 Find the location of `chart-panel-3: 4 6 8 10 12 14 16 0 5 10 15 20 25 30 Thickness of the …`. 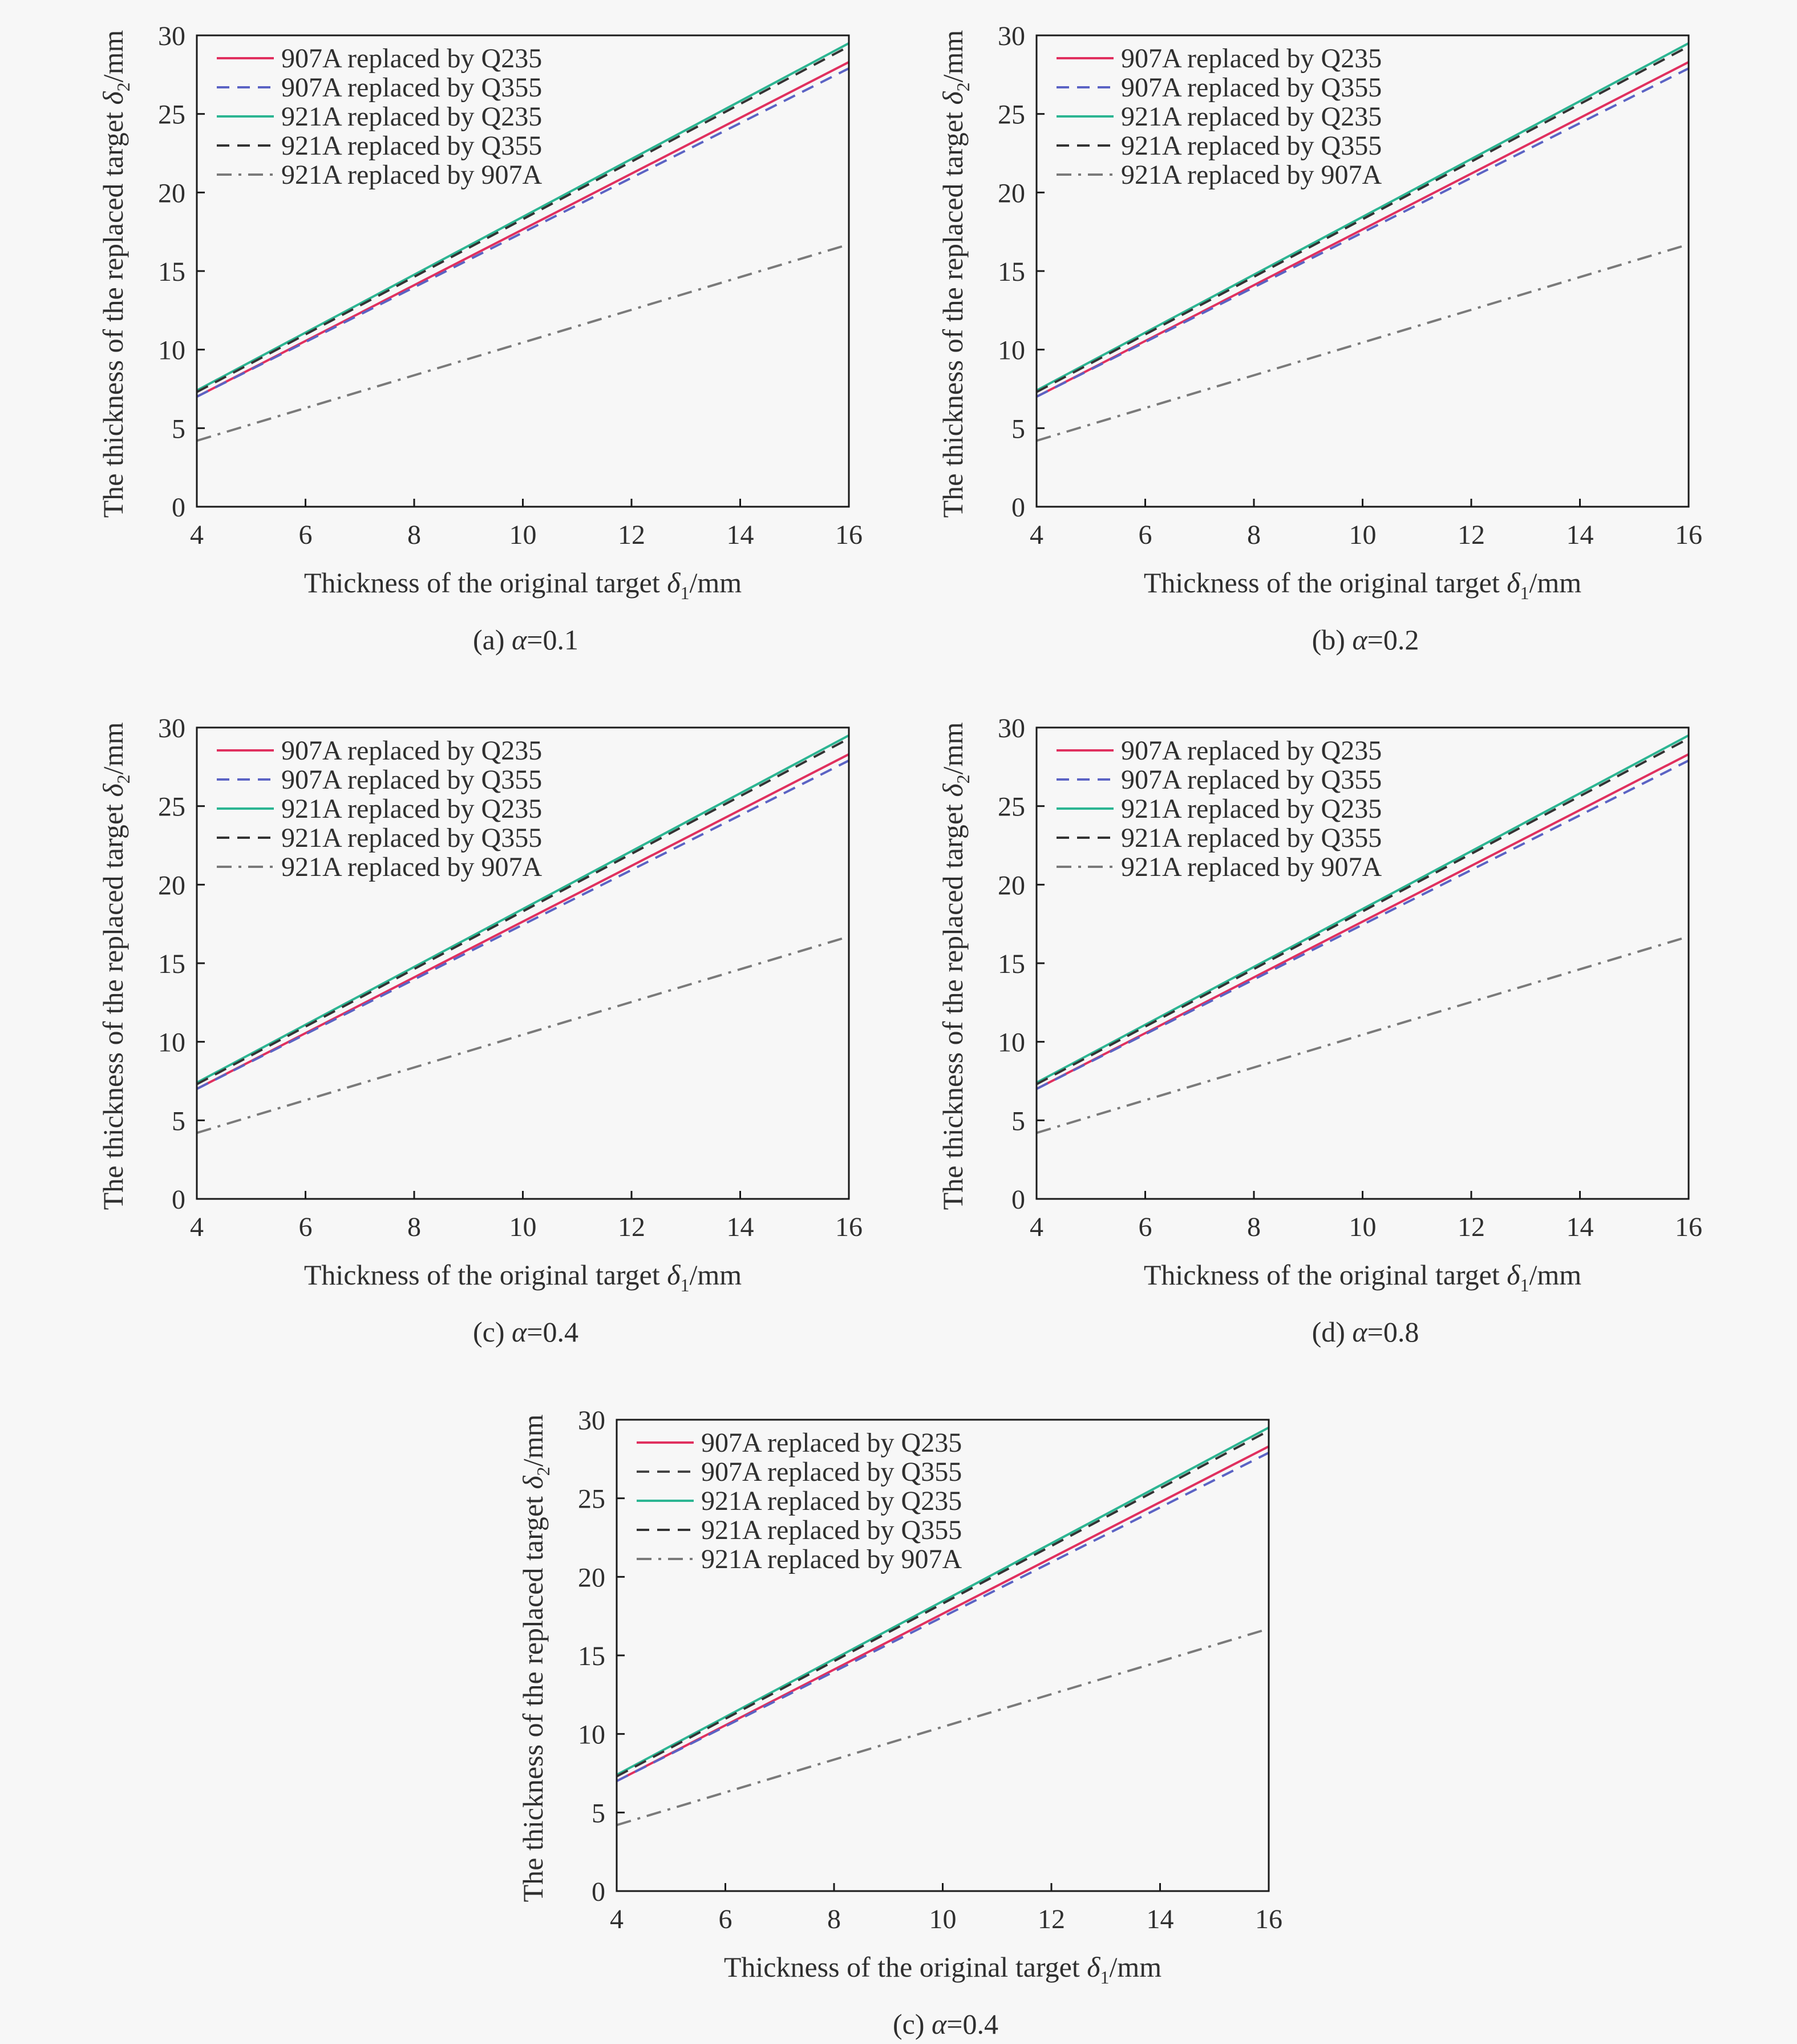

chart-panel-3: 4 6 8 10 12 14 16 0 5 10 15 20 25 30 Thickness of the … is located at coordinates (1319, 1030).